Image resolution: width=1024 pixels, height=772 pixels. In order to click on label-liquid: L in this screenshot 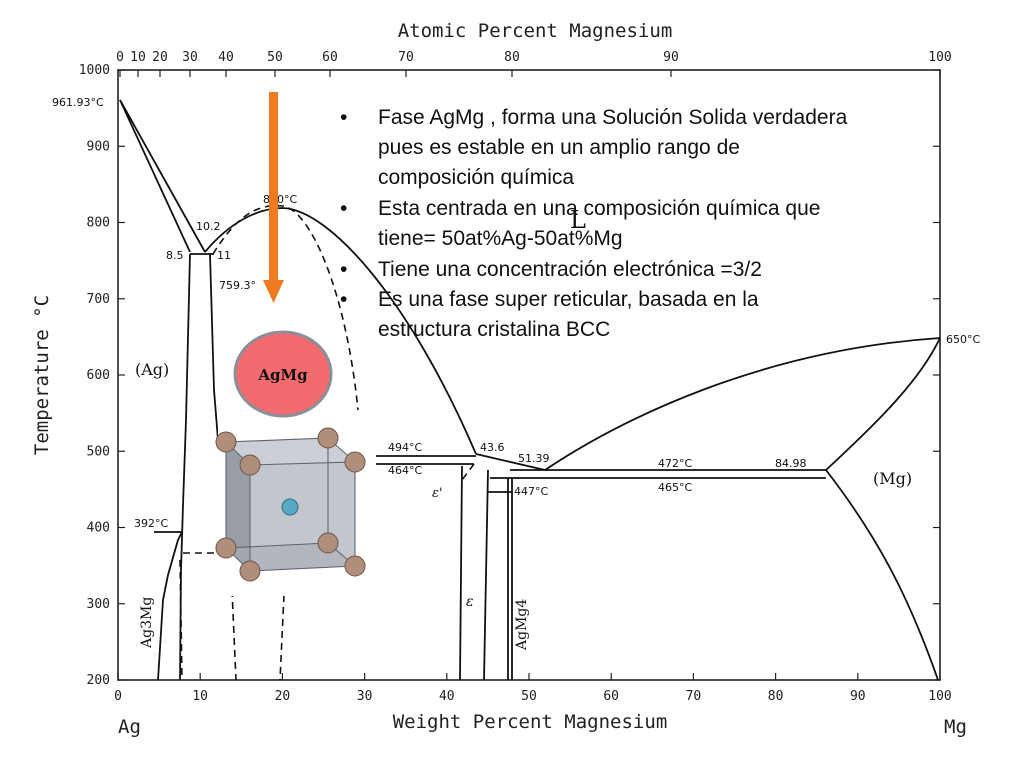, I will do `click(578, 220)`.